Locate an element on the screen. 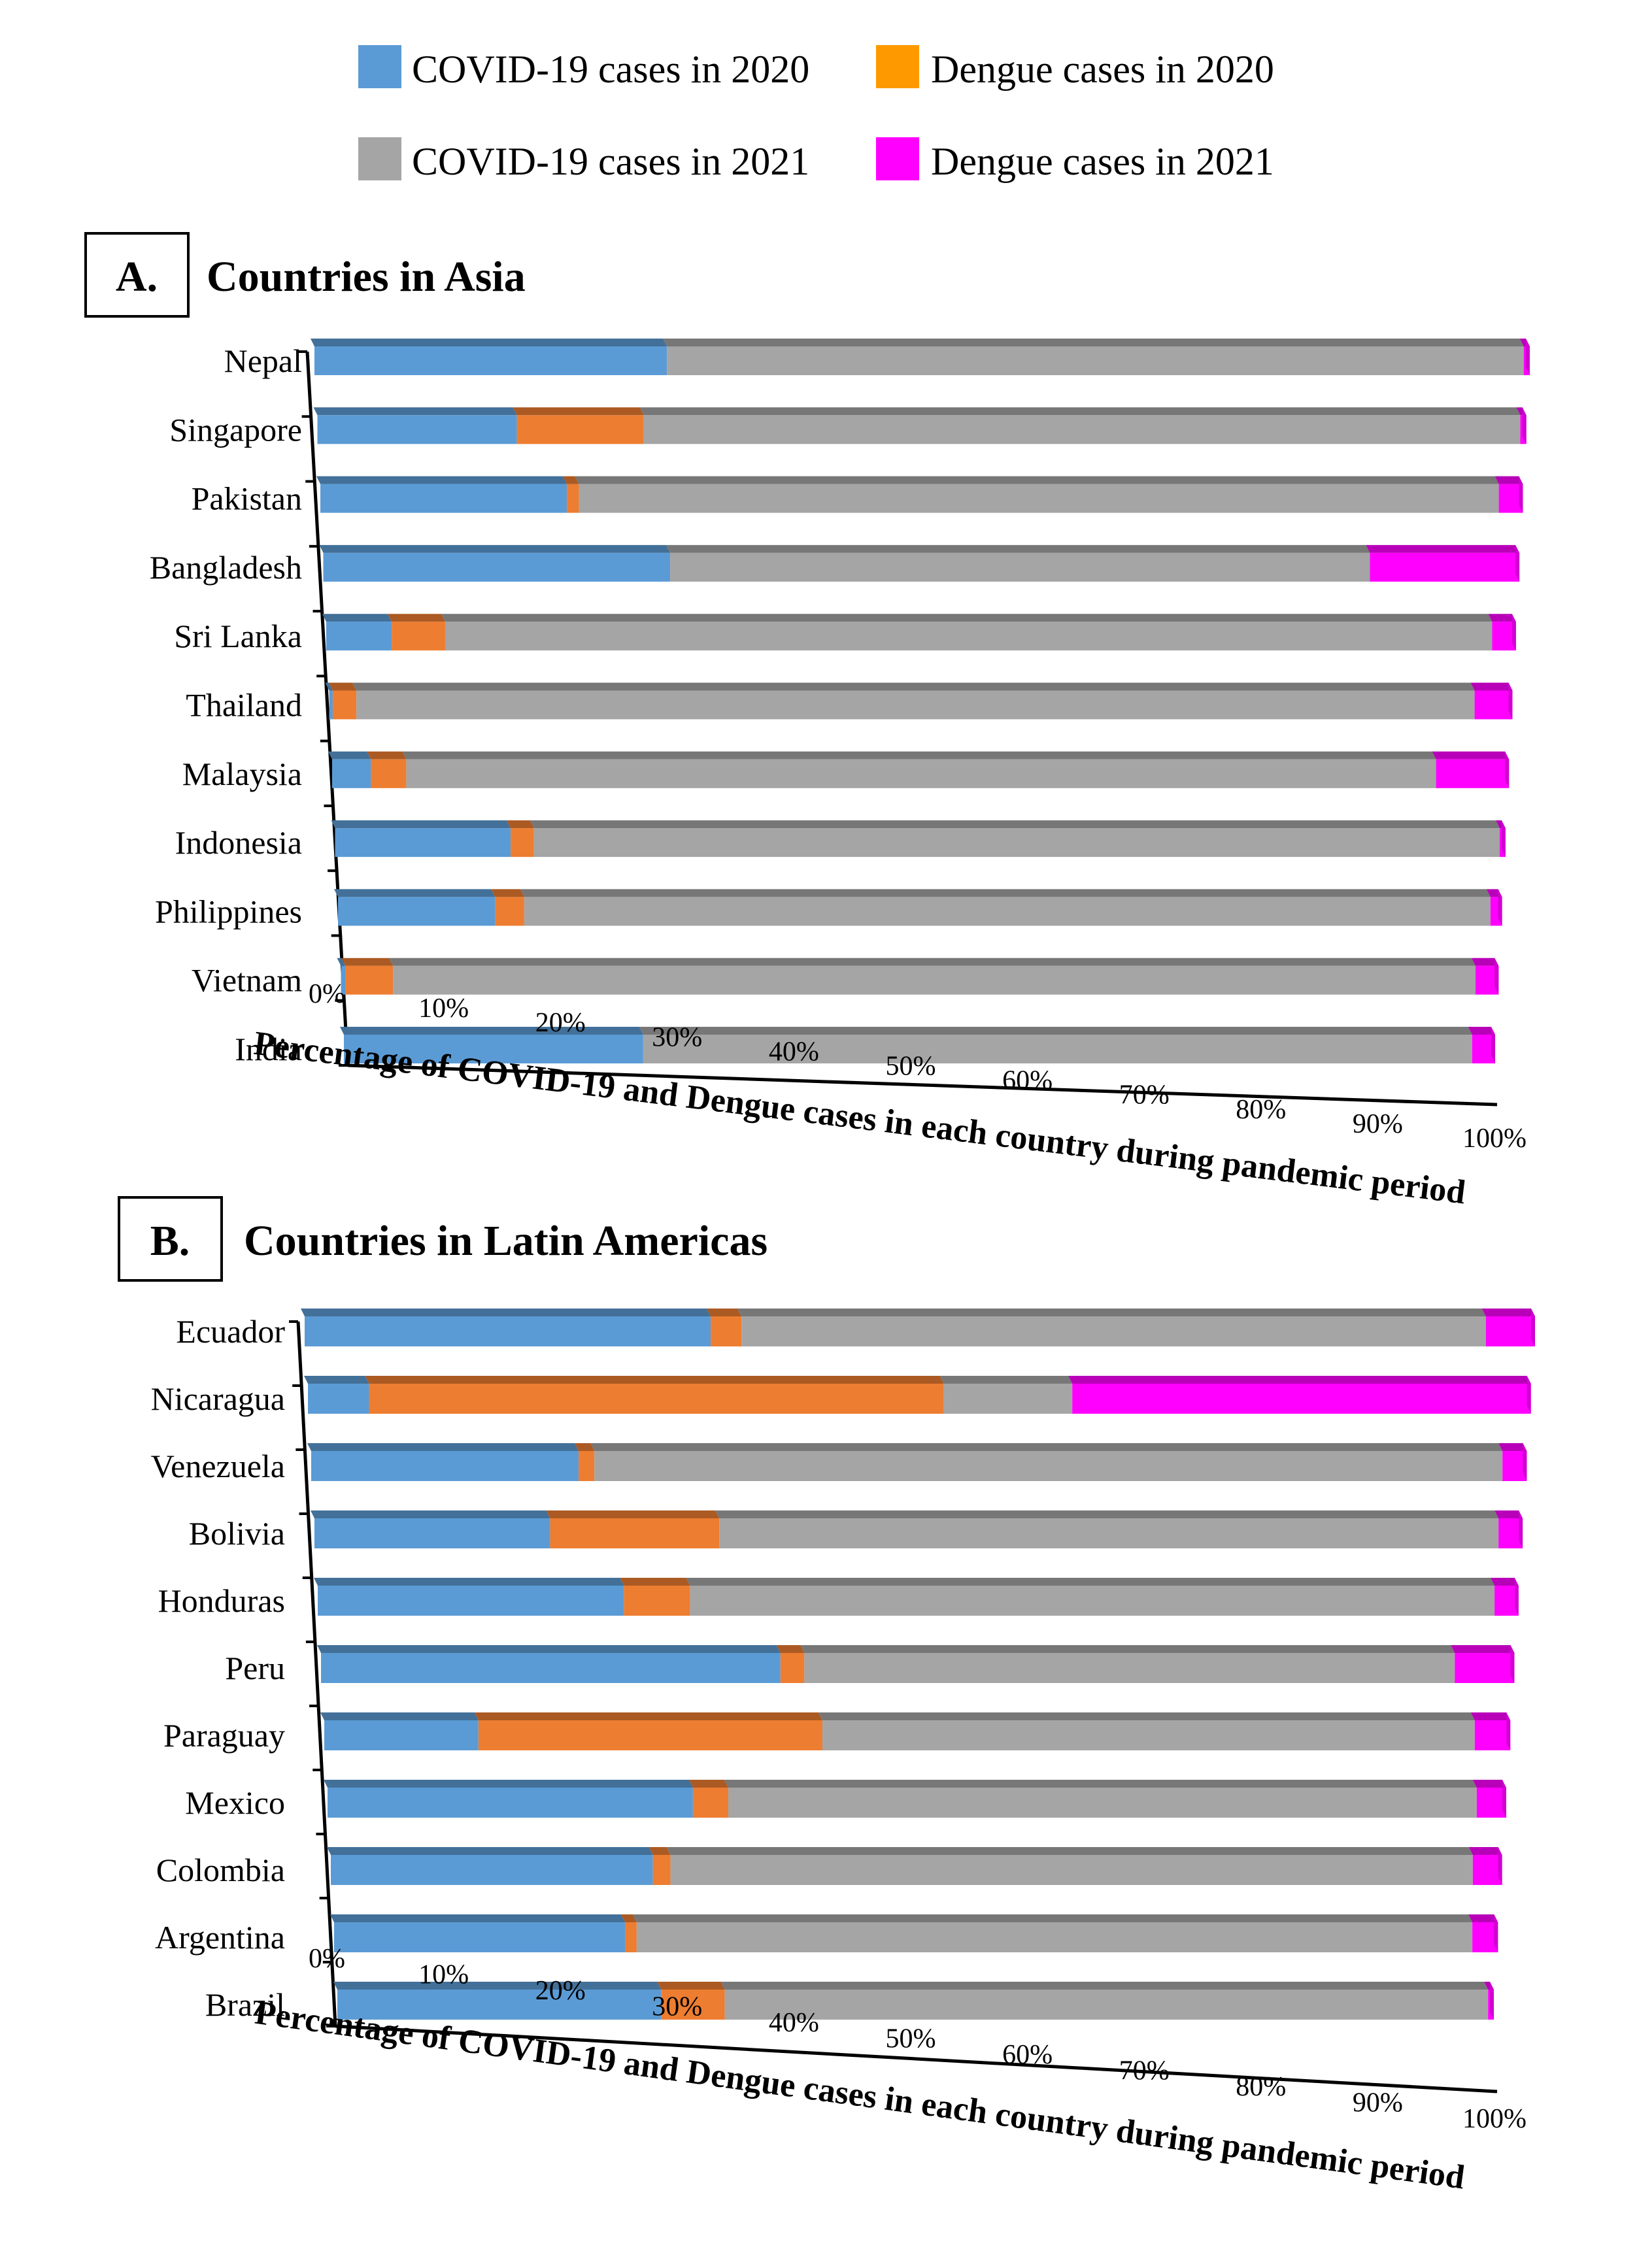 The image size is (1637, 2268). bar-segment-india-dengue-cases-in-2021 is located at coordinates (1481, 1045).